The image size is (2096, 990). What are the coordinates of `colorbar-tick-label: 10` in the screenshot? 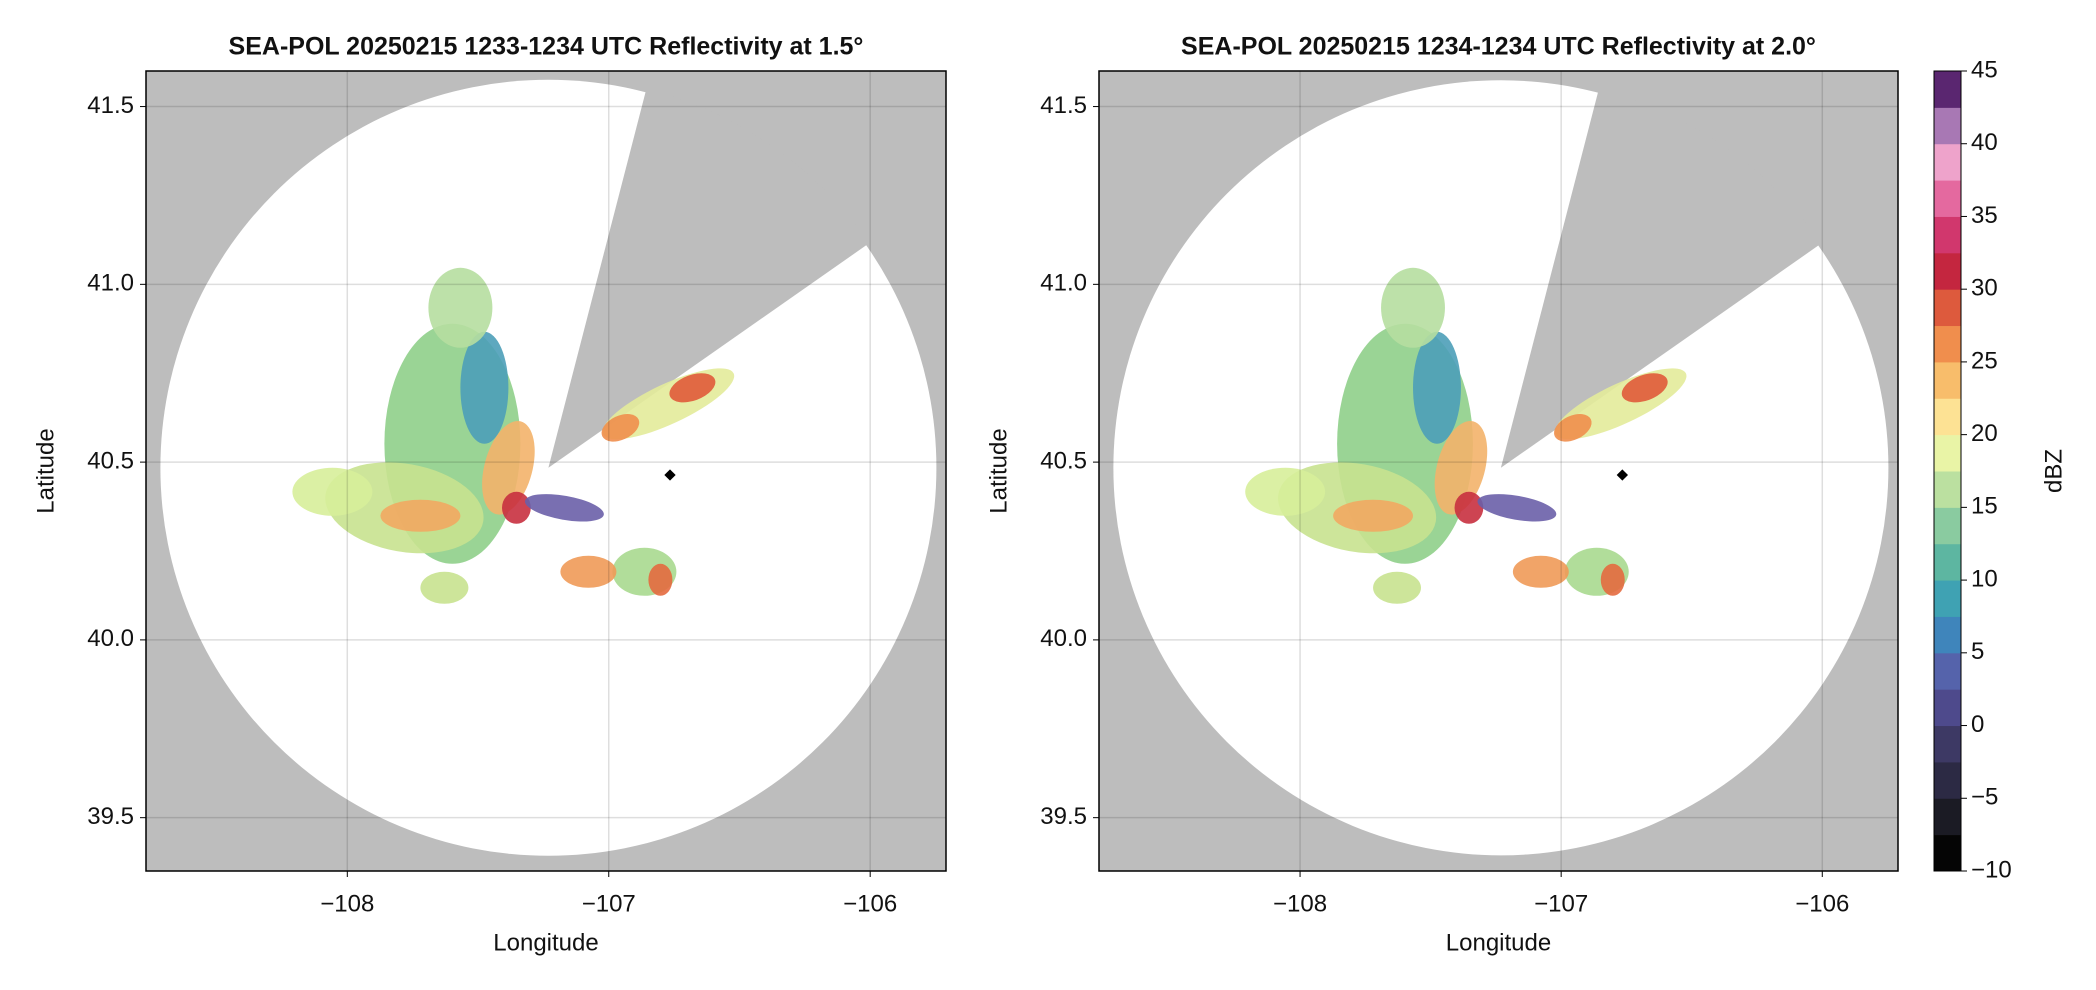 It's located at (1984, 578).